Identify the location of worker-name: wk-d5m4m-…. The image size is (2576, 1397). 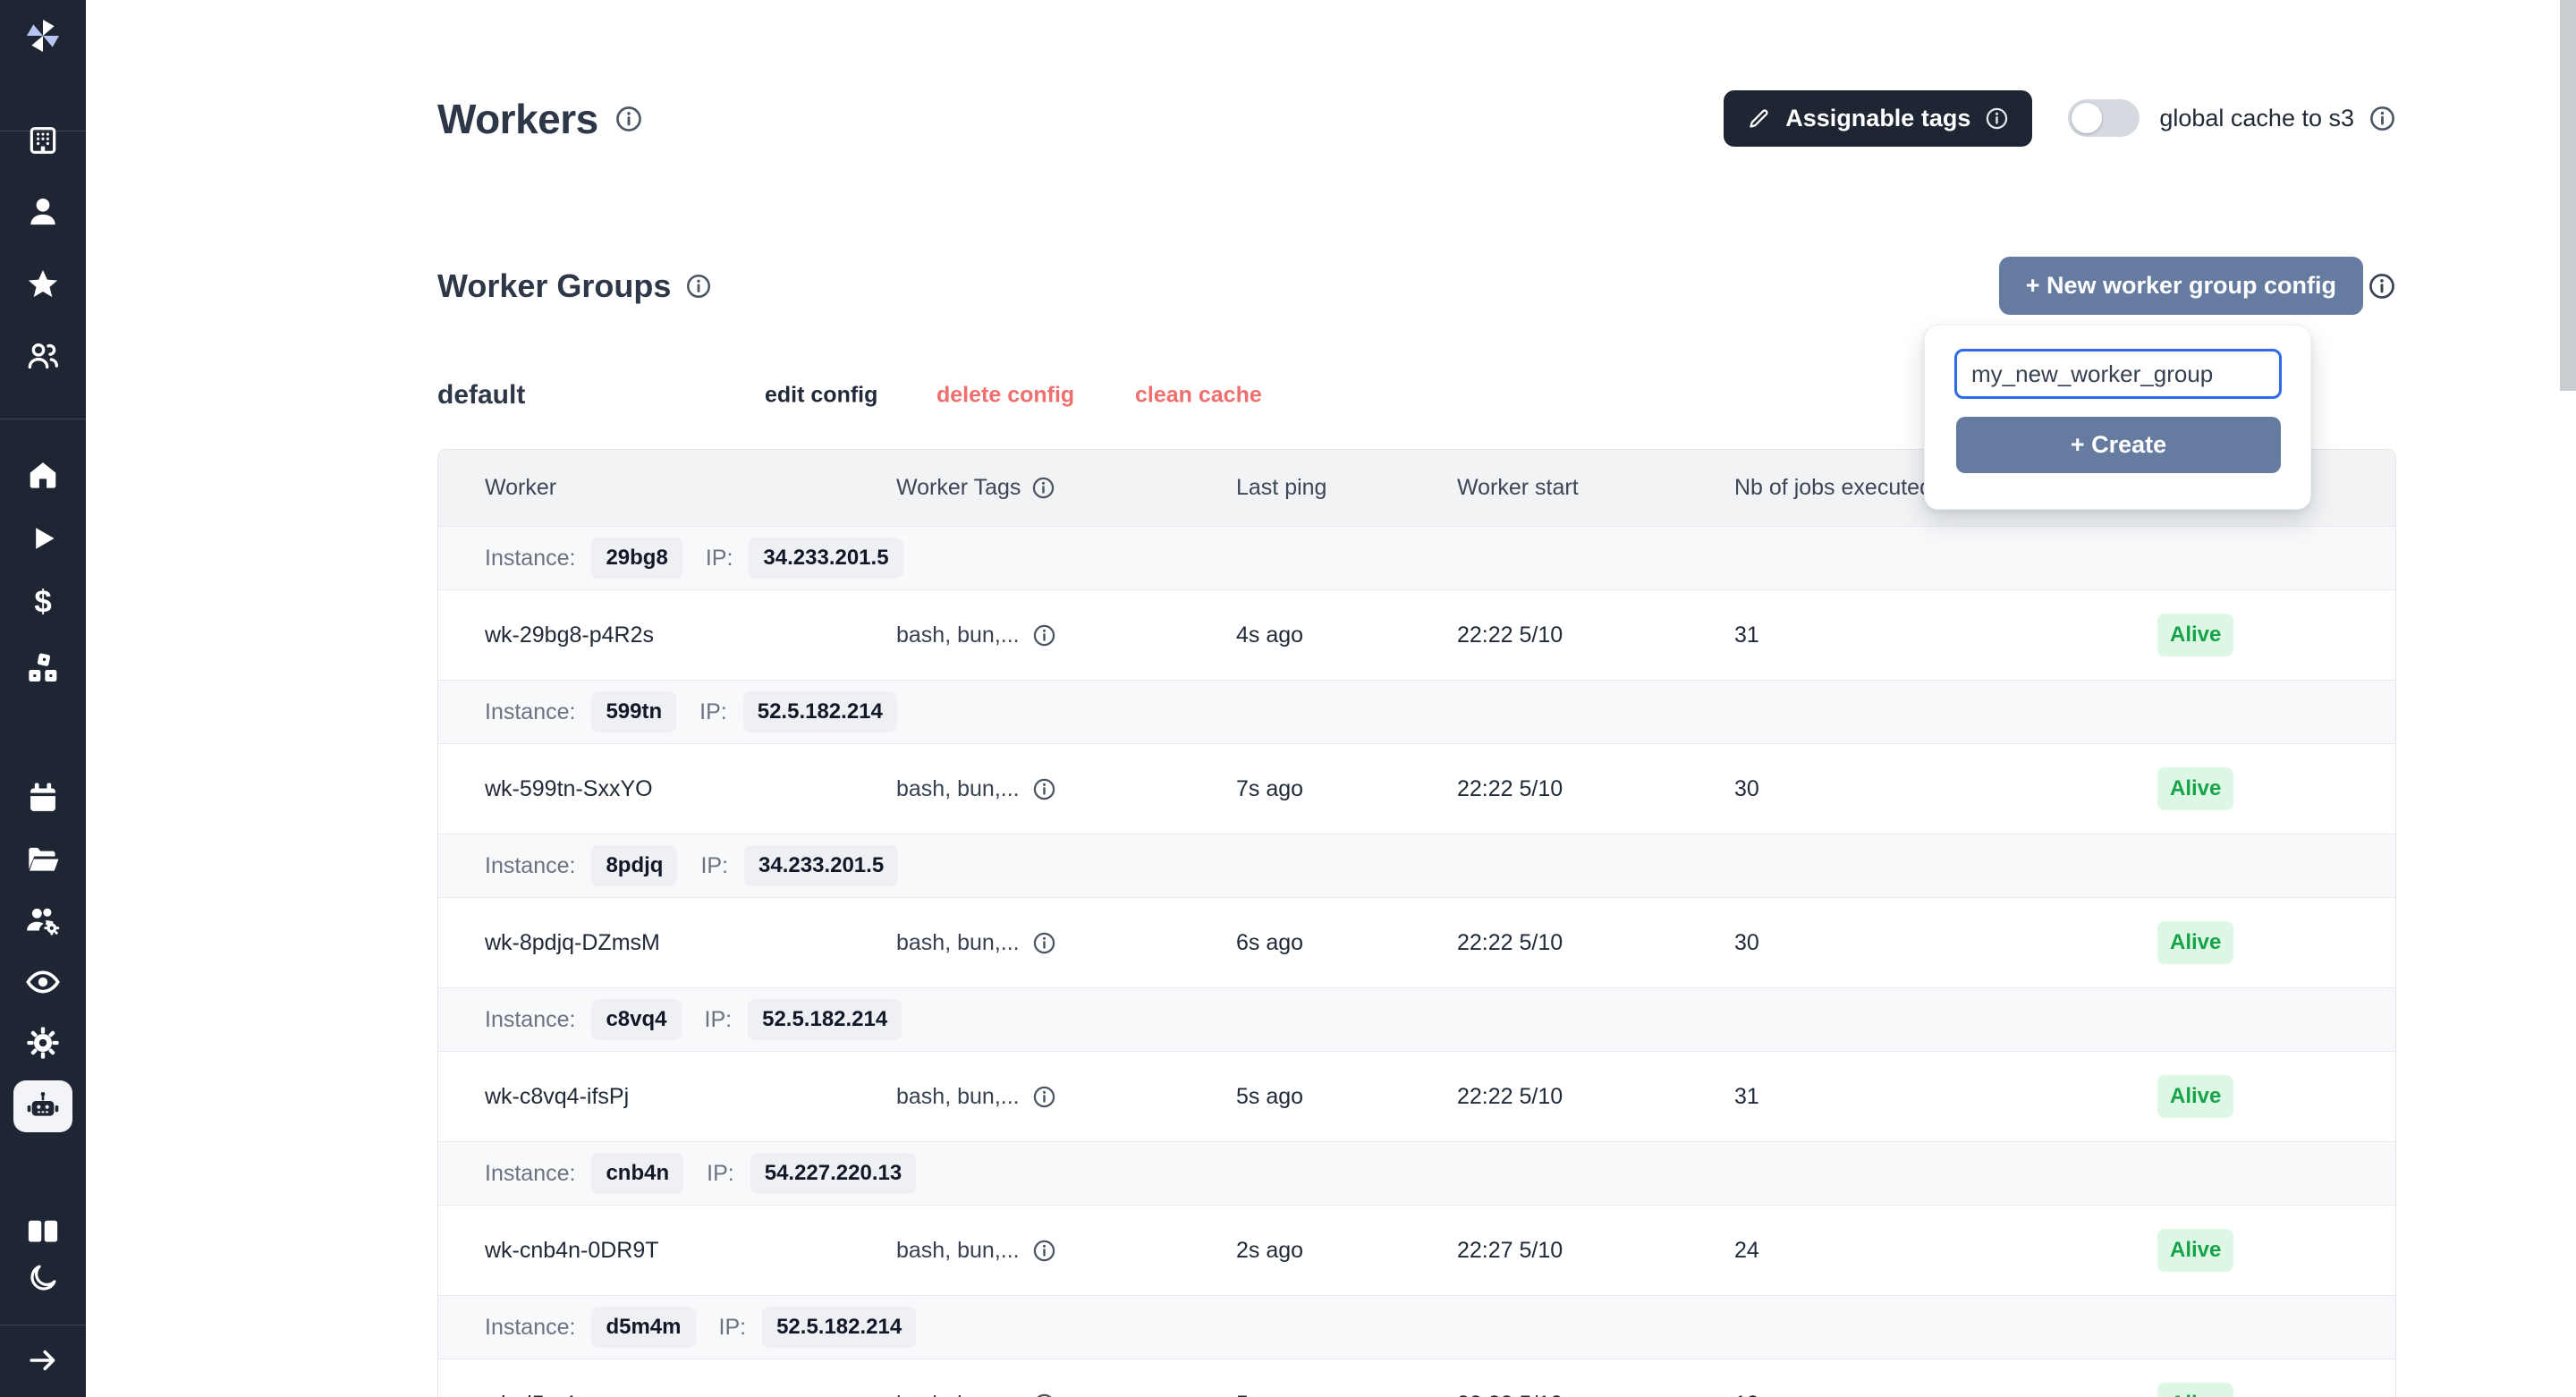
(690, 1394).